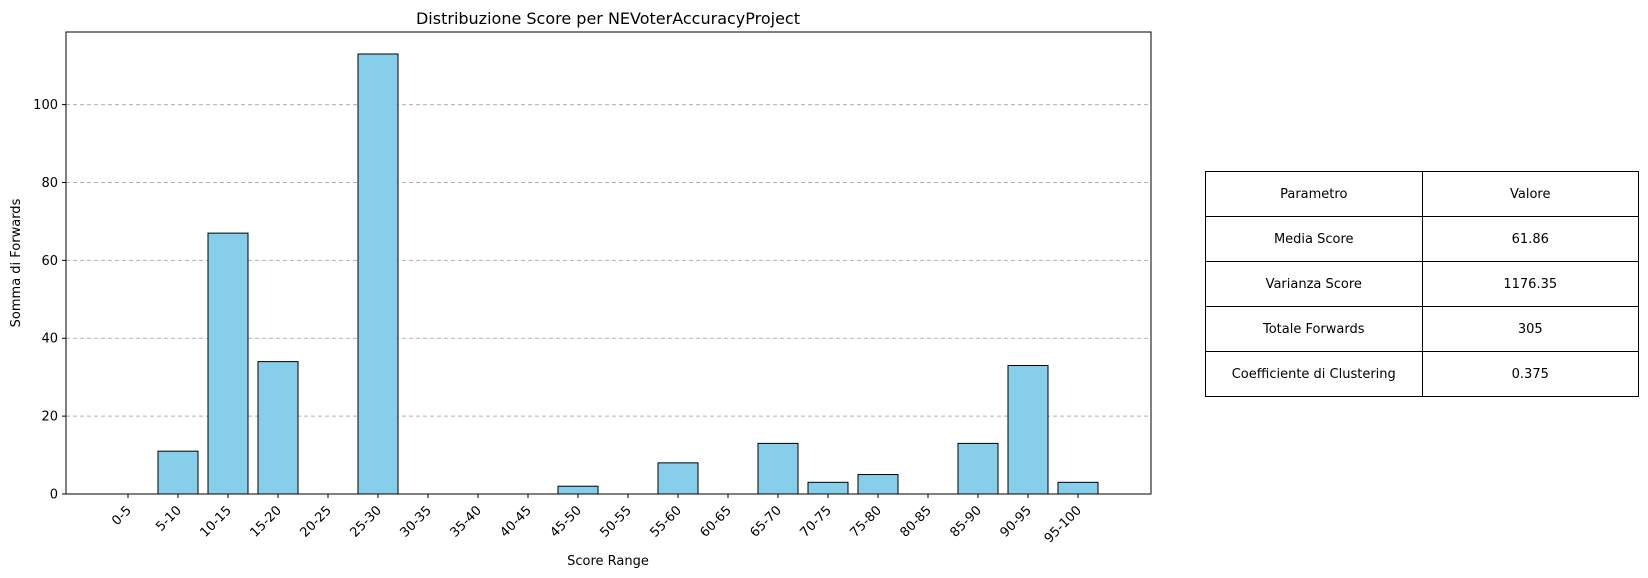  I want to click on x-tick-label: 50-55, so click(616, 521).